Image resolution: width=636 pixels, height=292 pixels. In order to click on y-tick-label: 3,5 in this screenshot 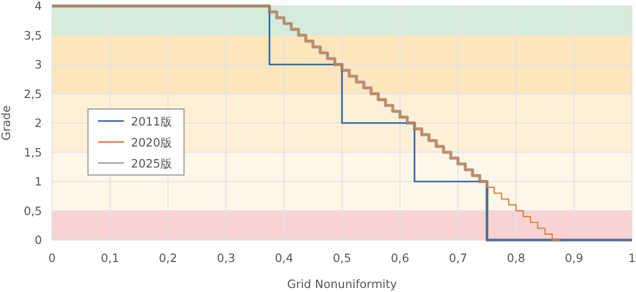, I will do `click(33, 35)`.